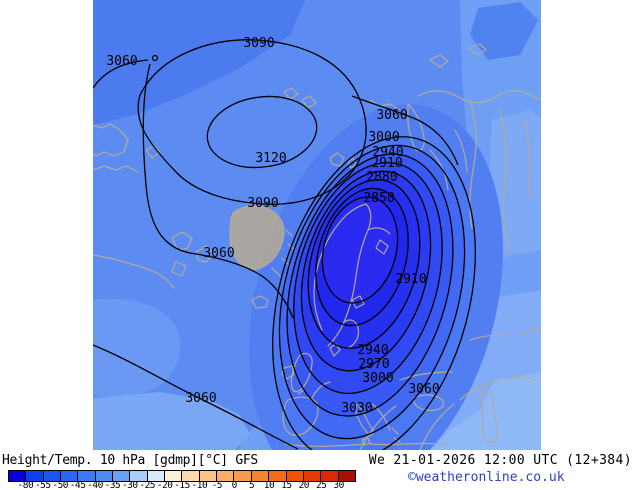  I want to click on colorbar-tick-label: -25, so click(147, 485).